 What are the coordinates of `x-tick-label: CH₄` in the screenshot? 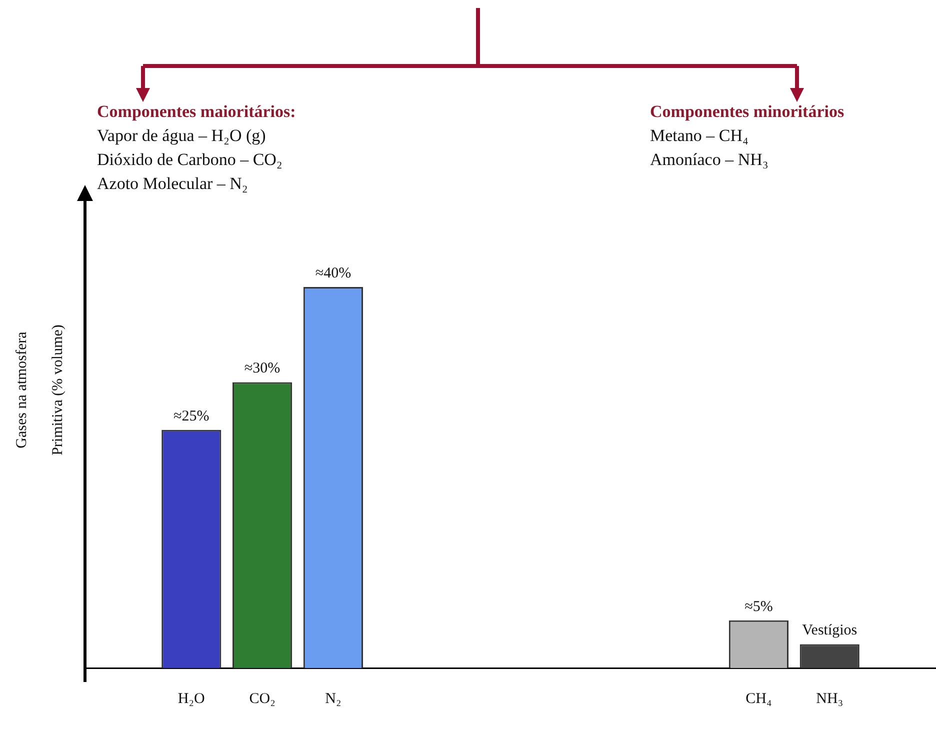 It's located at (759, 698).